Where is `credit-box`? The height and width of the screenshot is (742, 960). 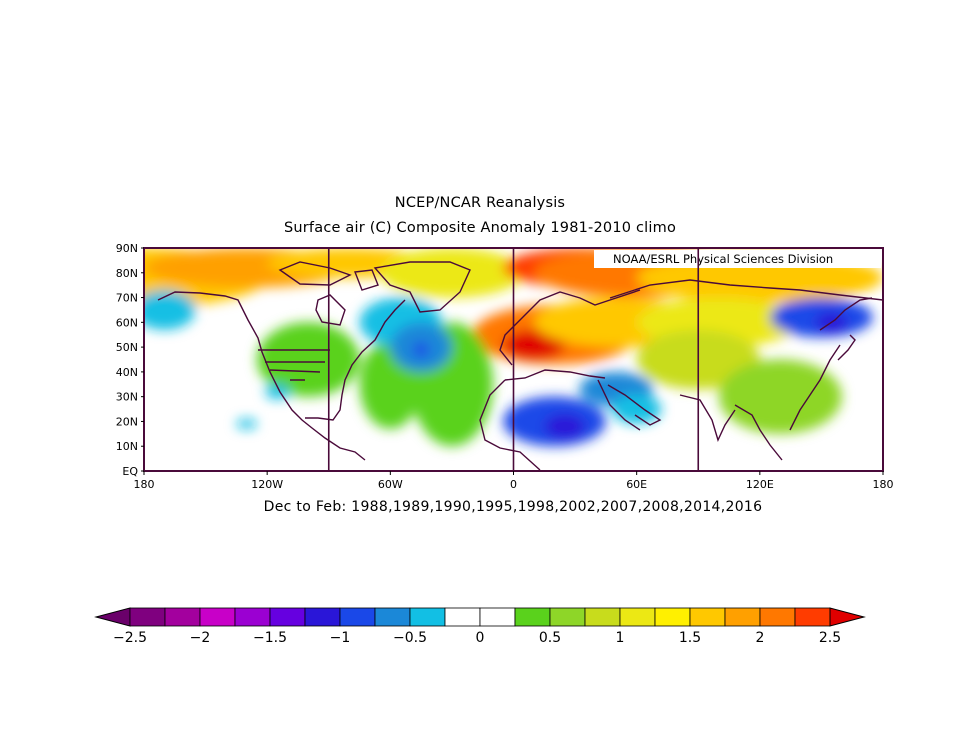
credit-box is located at coordinates (737, 259).